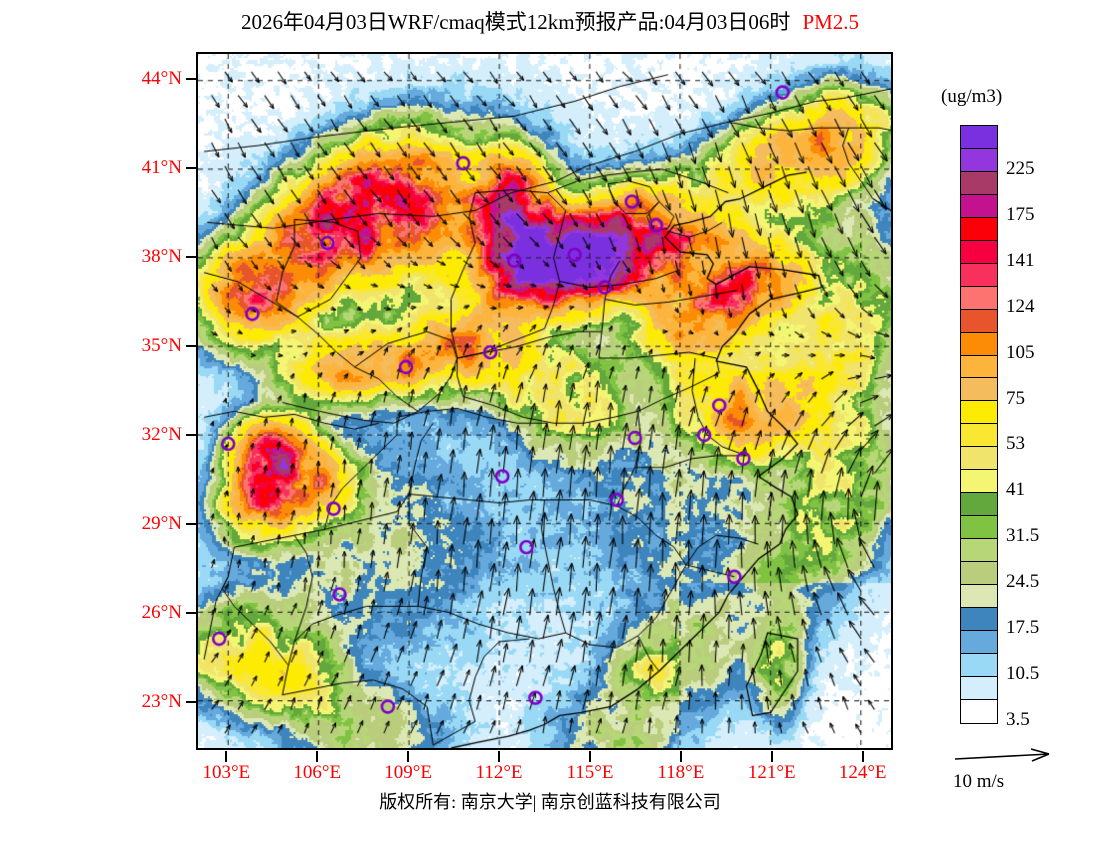 The image size is (1100, 850). Describe the element at coordinates (979, 781) in the screenshot. I see `wind-key-label: 10 m/s` at that location.